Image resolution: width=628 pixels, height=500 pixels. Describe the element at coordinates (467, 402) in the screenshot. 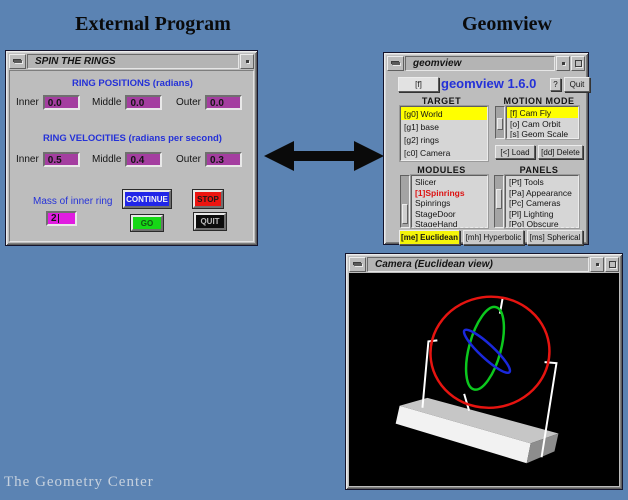

I see `spindle-bottom` at that location.